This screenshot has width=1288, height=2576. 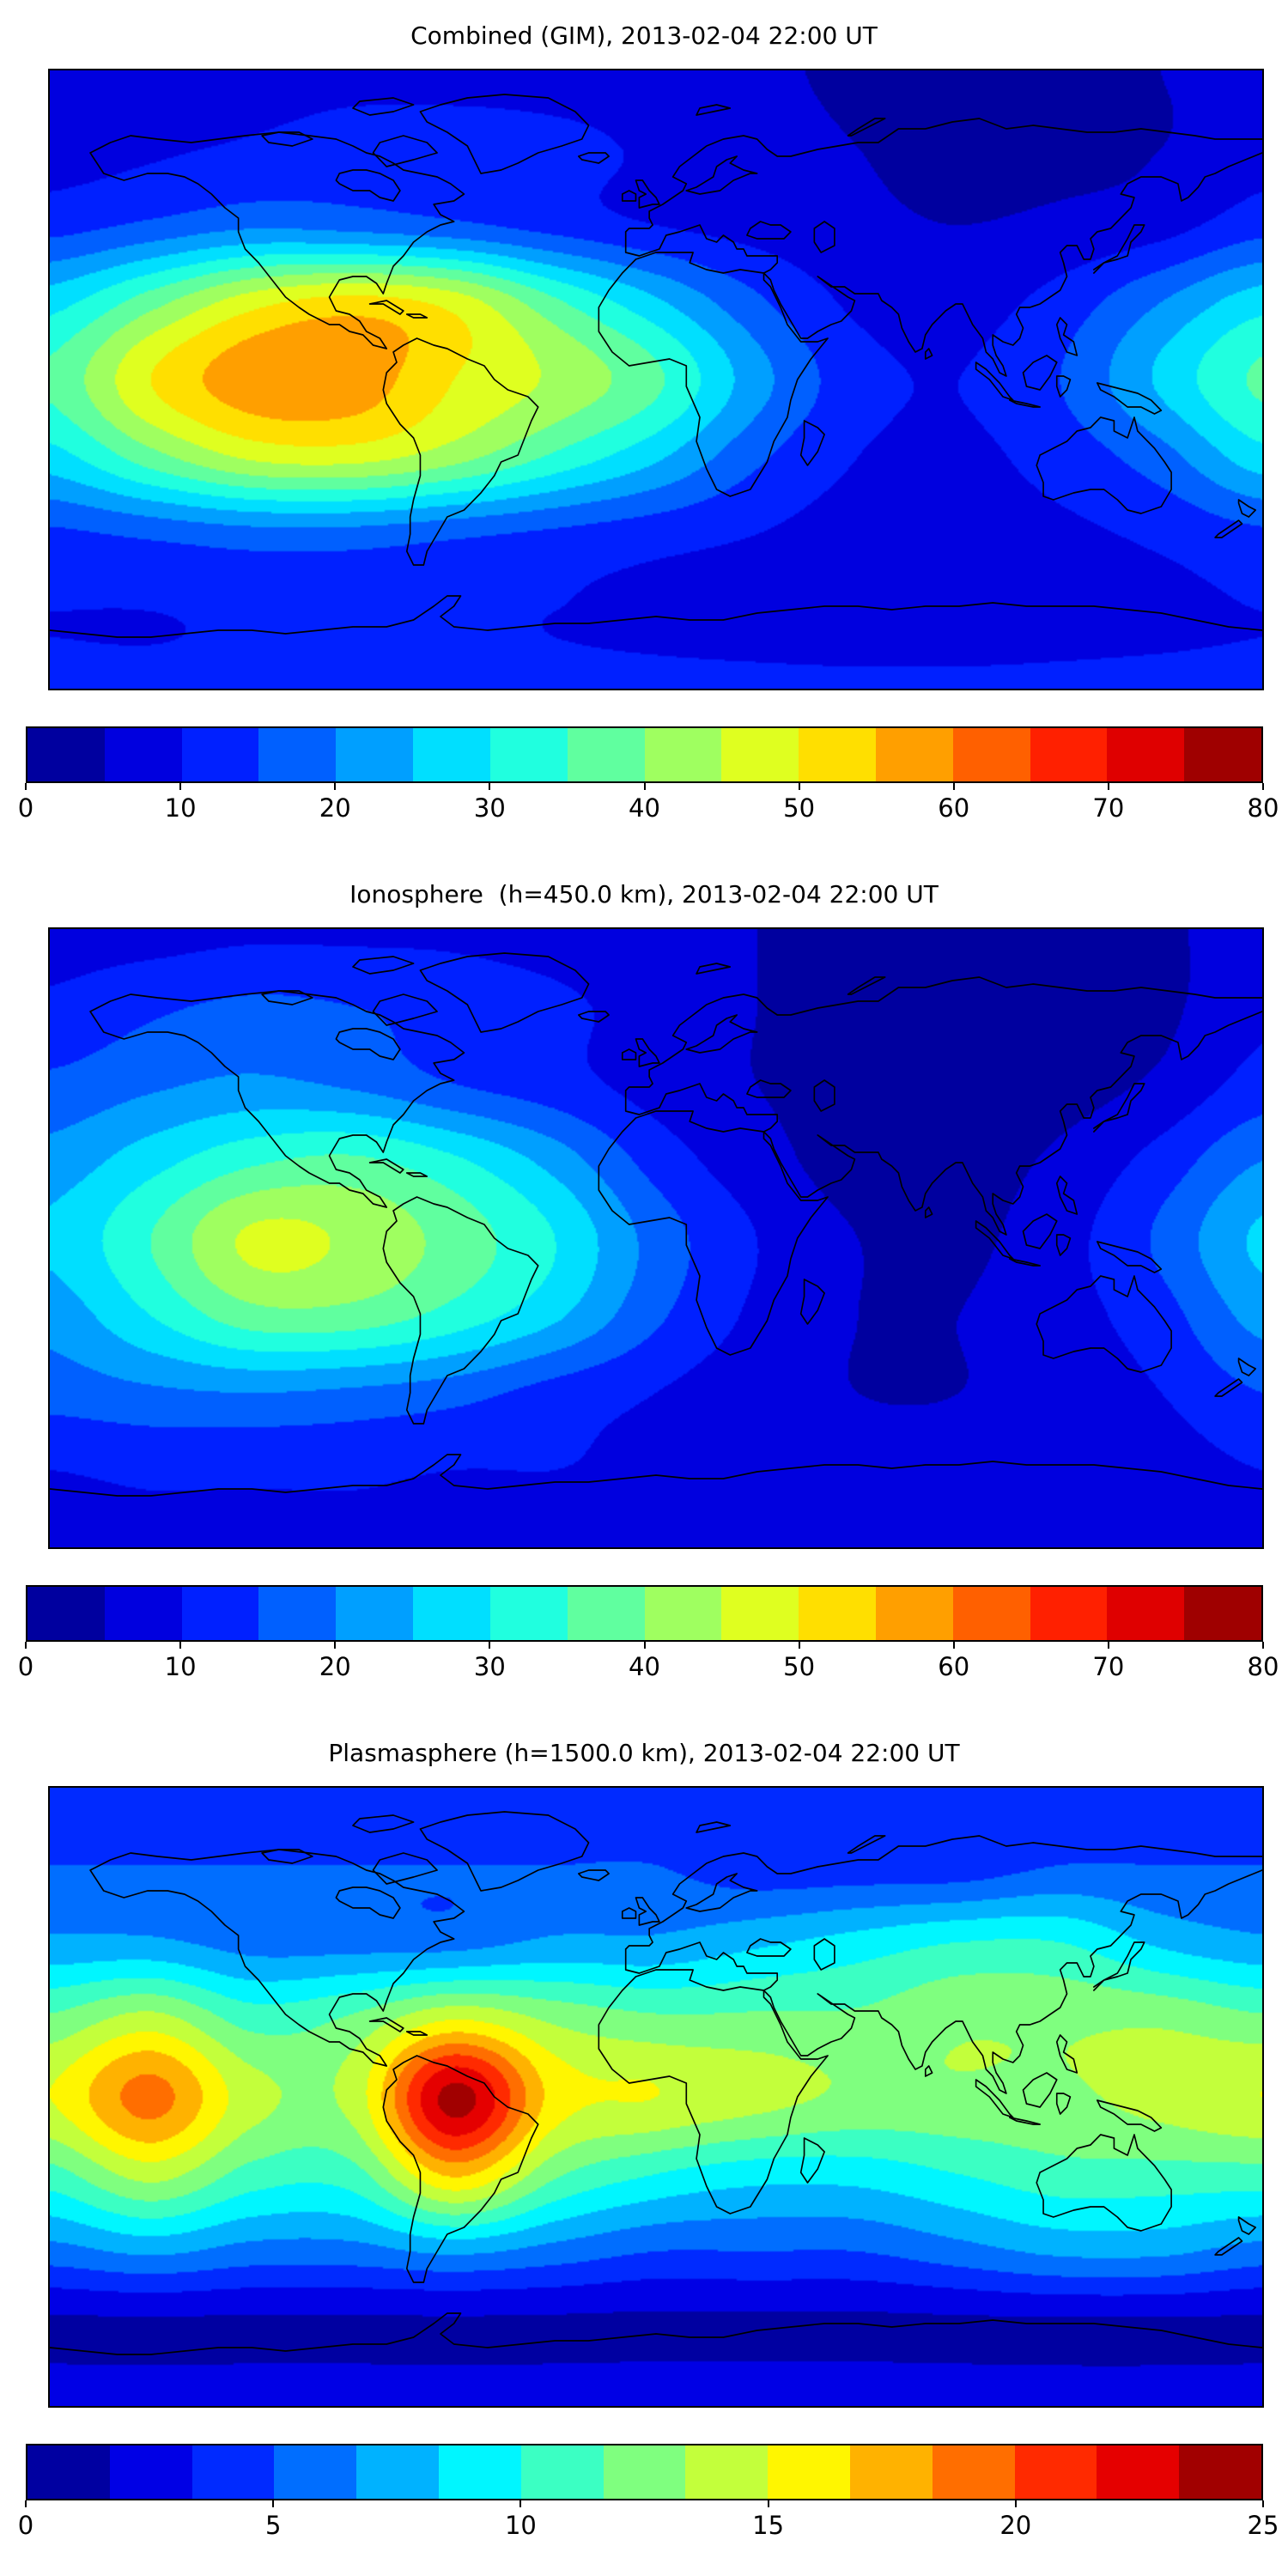 I want to click on colorbar-tick-label: 5, so click(x=273, y=2525).